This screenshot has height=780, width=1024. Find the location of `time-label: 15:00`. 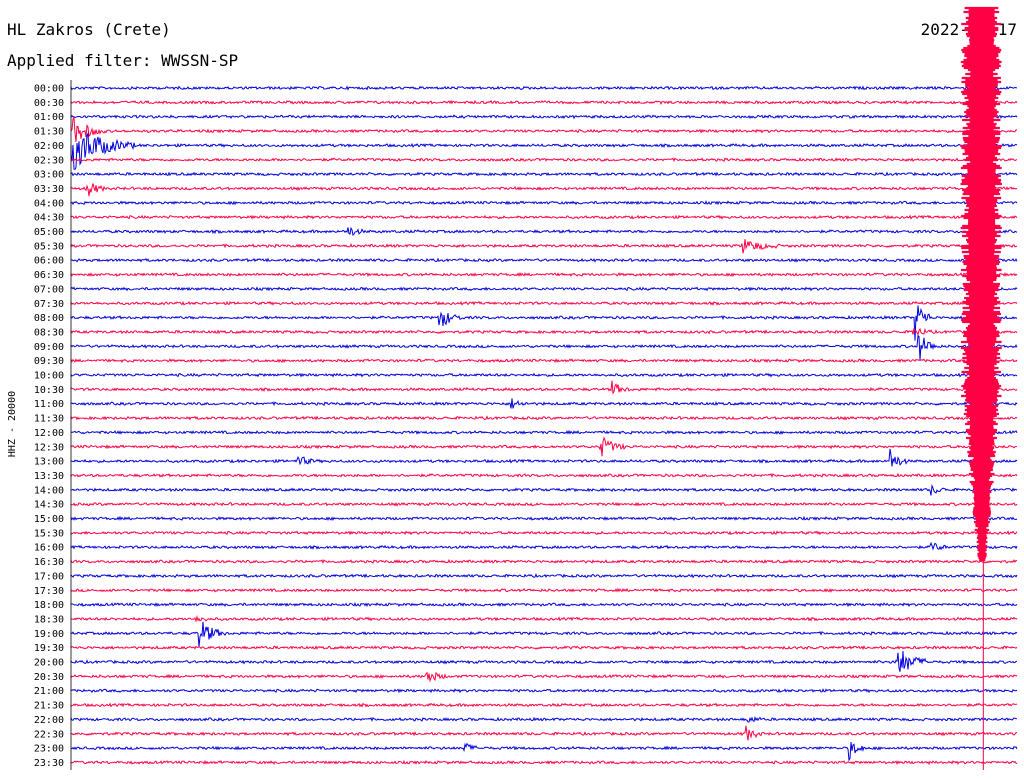

time-label: 15:00 is located at coordinates (49, 519).